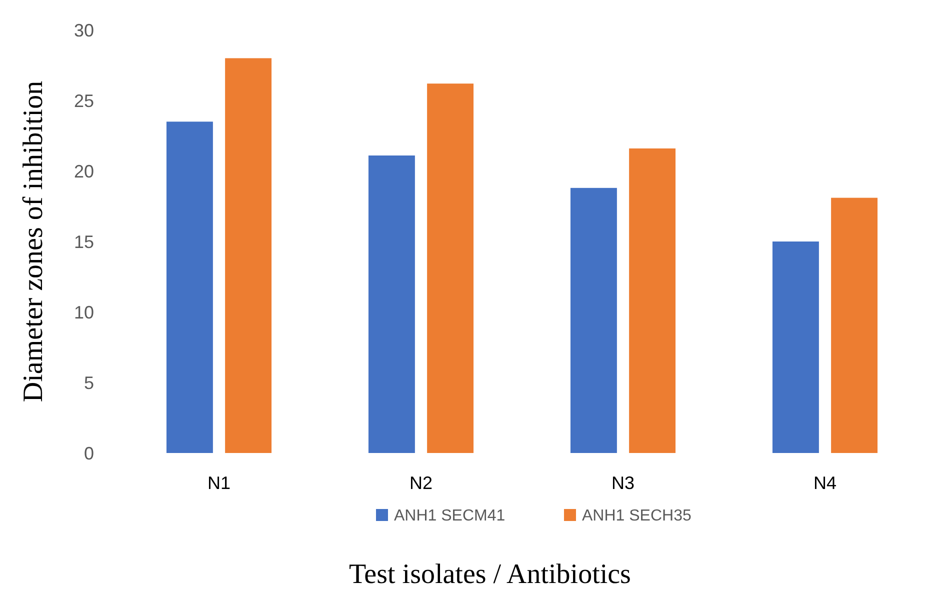 The width and height of the screenshot is (940, 597). Describe the element at coordinates (84, 312) in the screenshot. I see `y-tick-label: 10` at that location.